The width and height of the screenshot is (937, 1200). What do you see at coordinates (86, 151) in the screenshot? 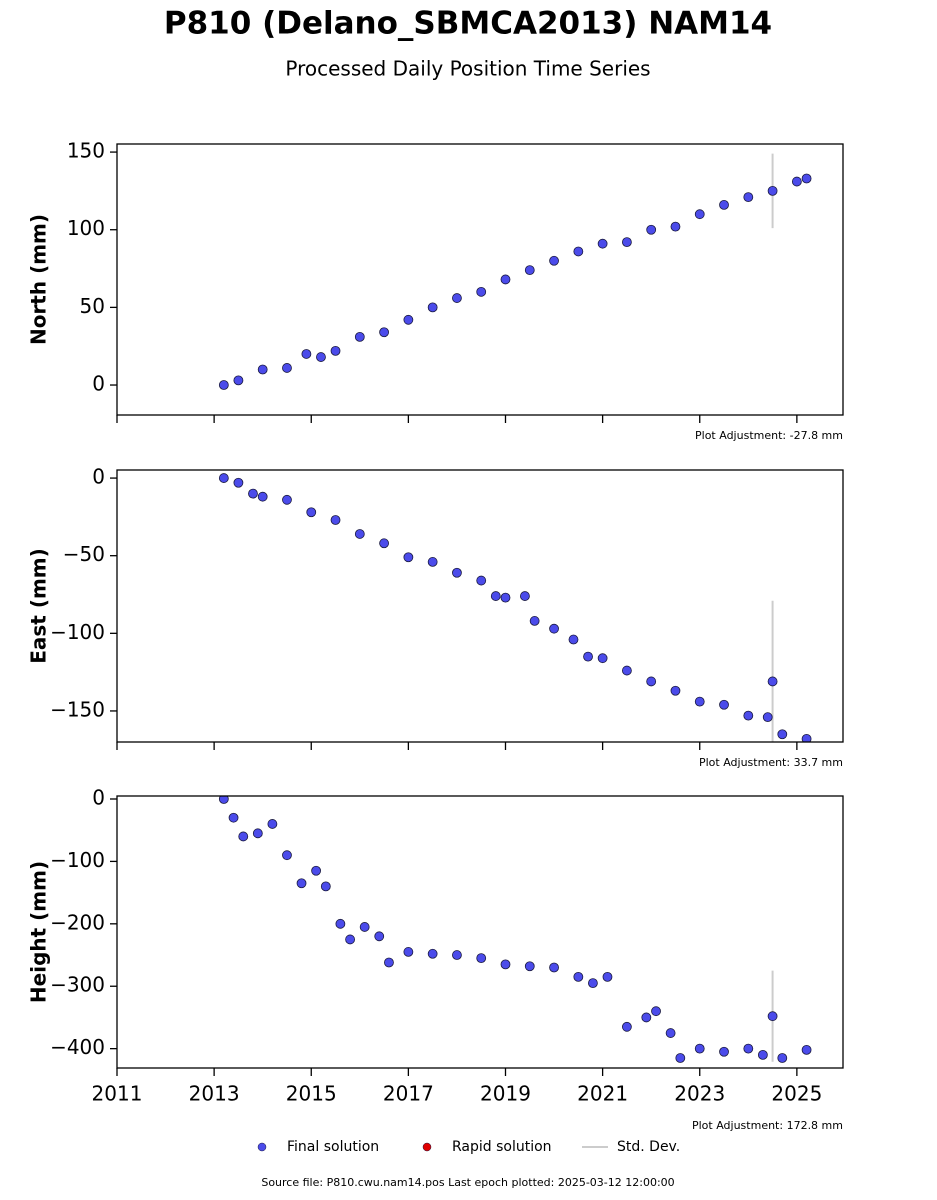
I see `y-tick-label: 150` at bounding box center [86, 151].